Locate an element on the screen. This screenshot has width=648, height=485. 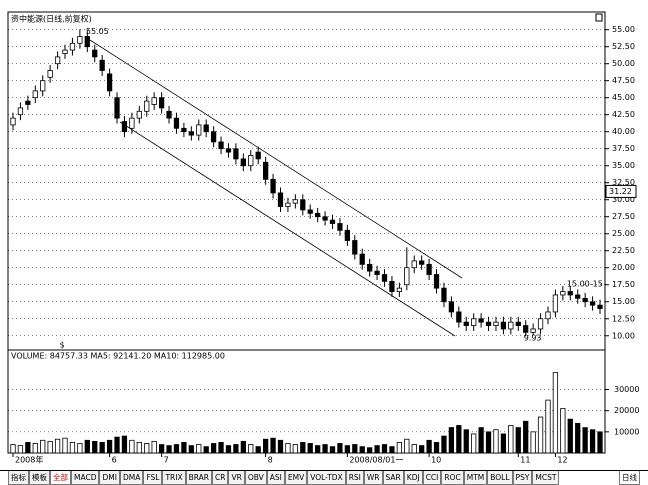
toolbar-tab: BRAR is located at coordinates (199, 478).